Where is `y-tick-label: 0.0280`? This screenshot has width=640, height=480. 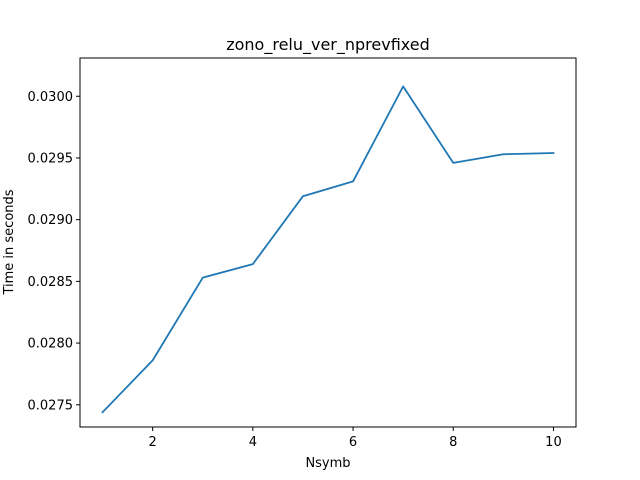 y-tick-label: 0.0280 is located at coordinates (51, 344).